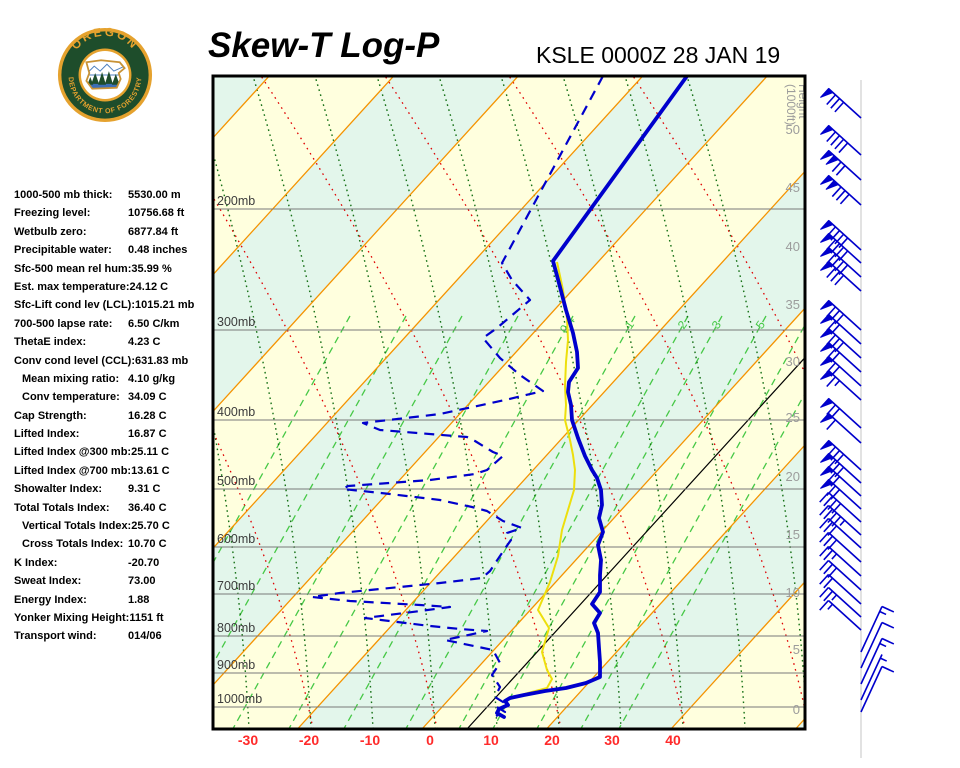 The height and width of the screenshot is (768, 960). Describe the element at coordinates (48, 581) in the screenshot. I see `index-label: Sweat Index:` at that location.